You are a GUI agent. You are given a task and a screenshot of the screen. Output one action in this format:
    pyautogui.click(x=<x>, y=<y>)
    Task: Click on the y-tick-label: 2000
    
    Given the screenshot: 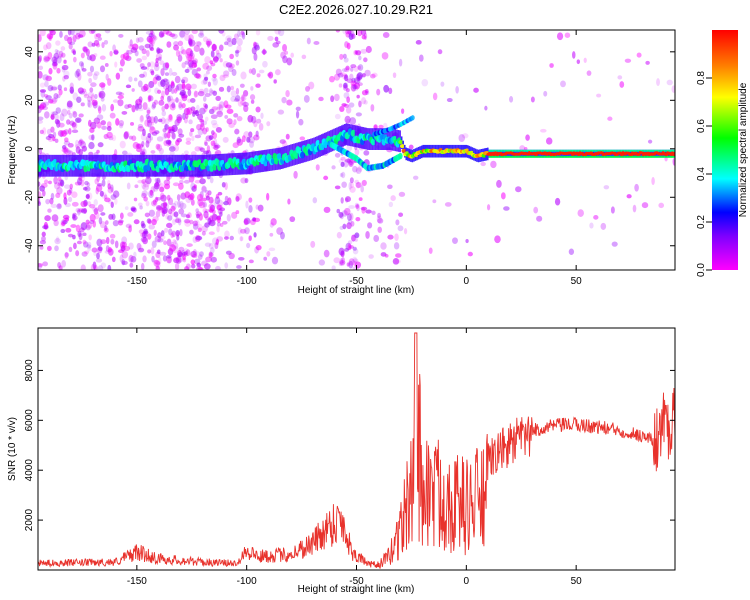 What is the action you would take?
    pyautogui.click(x=29, y=520)
    